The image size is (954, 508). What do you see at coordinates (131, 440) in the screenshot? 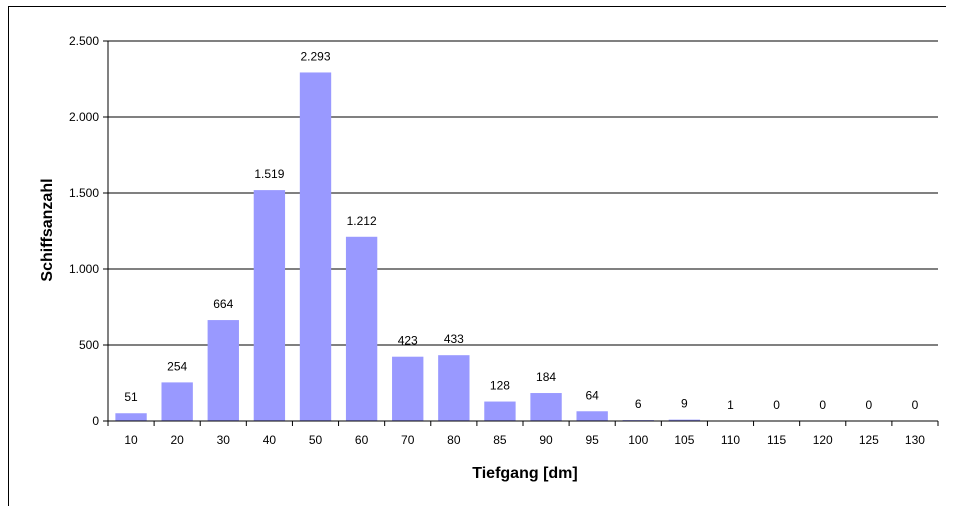
I see `x-tick-label: 10` at bounding box center [131, 440].